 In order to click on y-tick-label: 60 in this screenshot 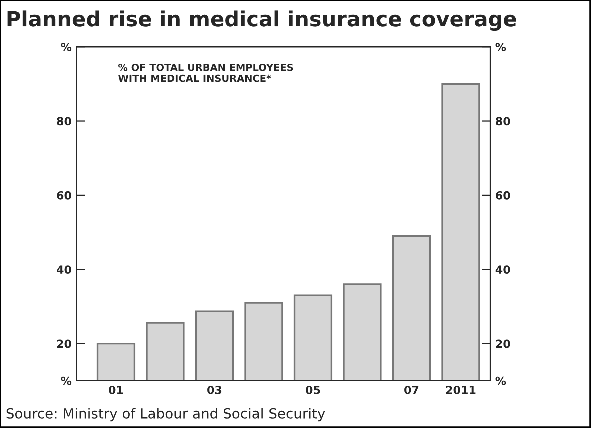, I will do `click(64, 195)`.